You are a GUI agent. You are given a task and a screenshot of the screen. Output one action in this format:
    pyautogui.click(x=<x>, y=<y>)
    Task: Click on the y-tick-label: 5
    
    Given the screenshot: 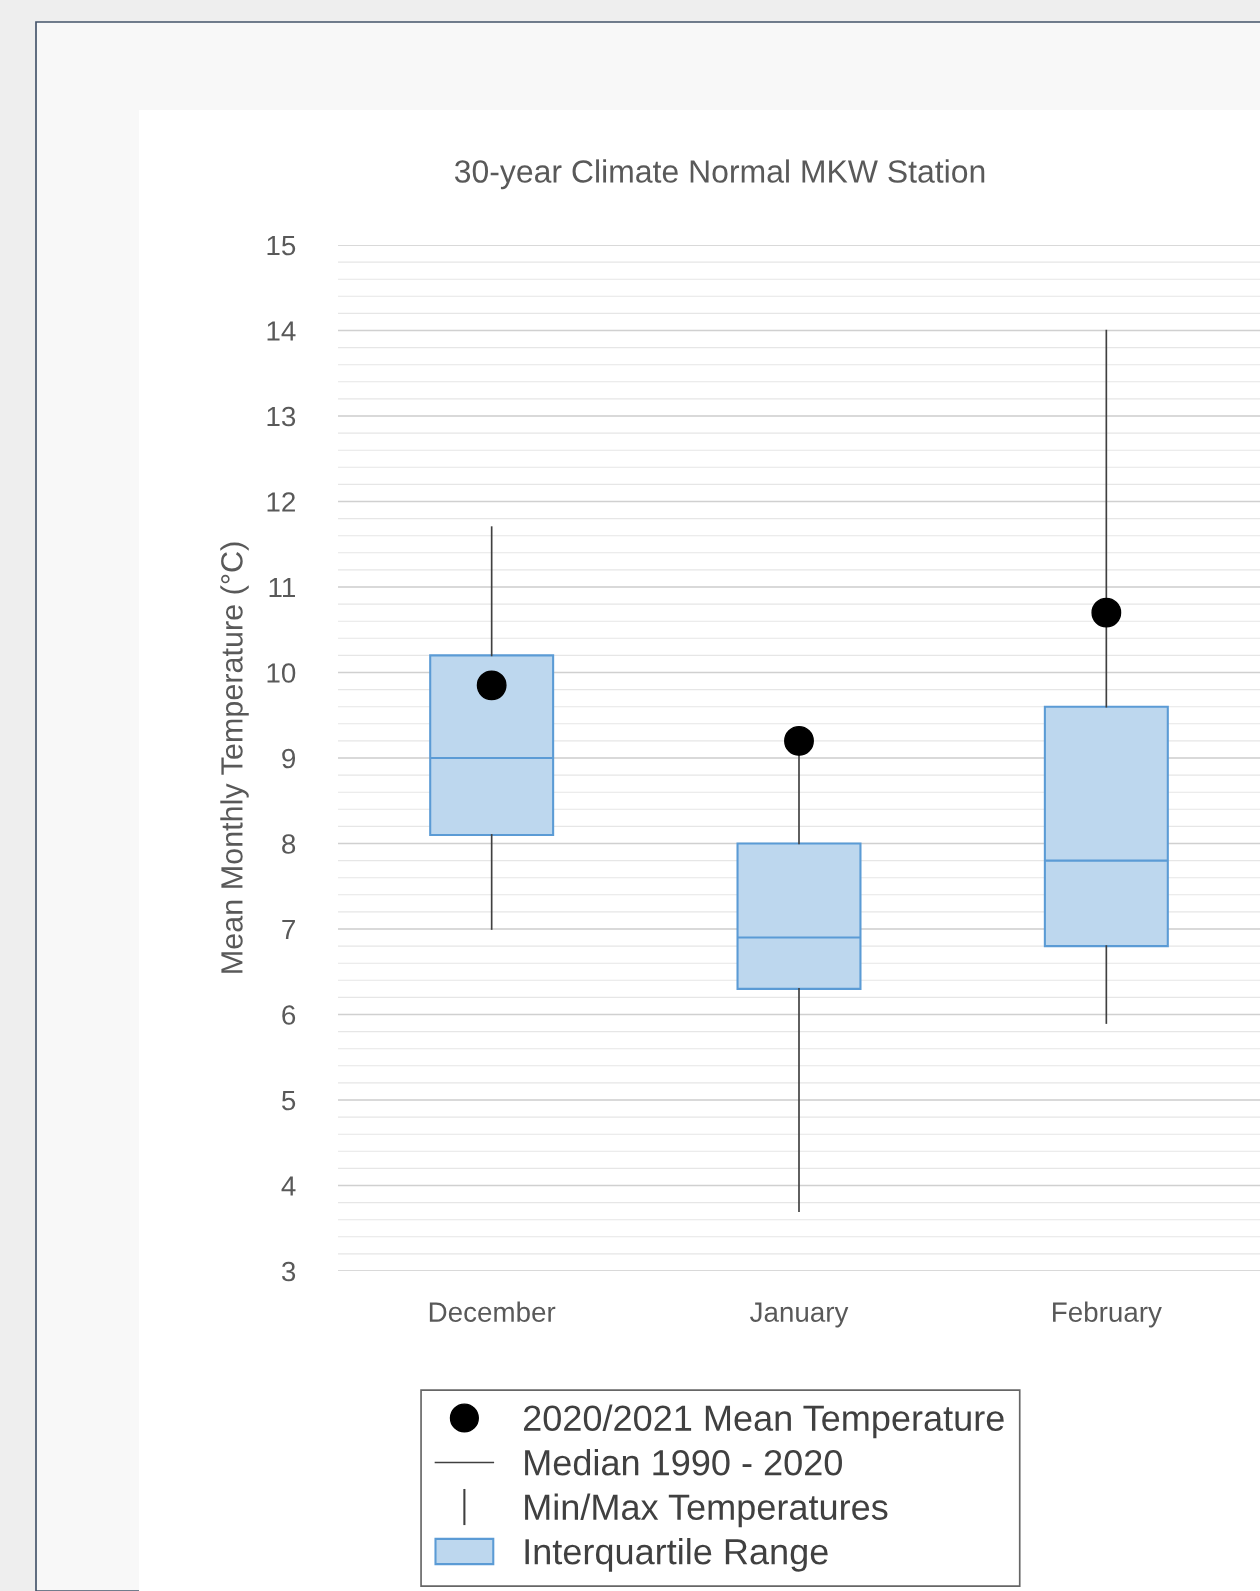 What is the action you would take?
    pyautogui.click(x=289, y=1100)
    